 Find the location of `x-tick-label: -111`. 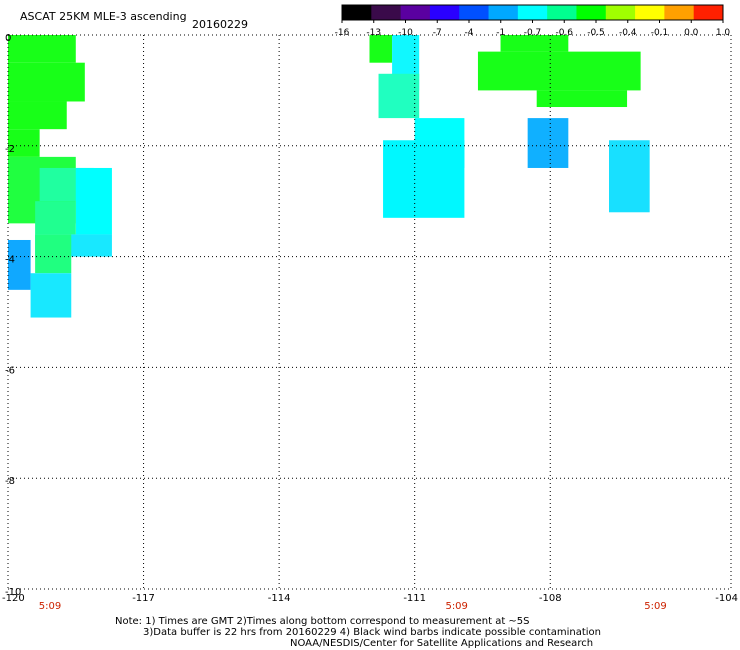

x-tick-label: -111 is located at coordinates (414, 598).